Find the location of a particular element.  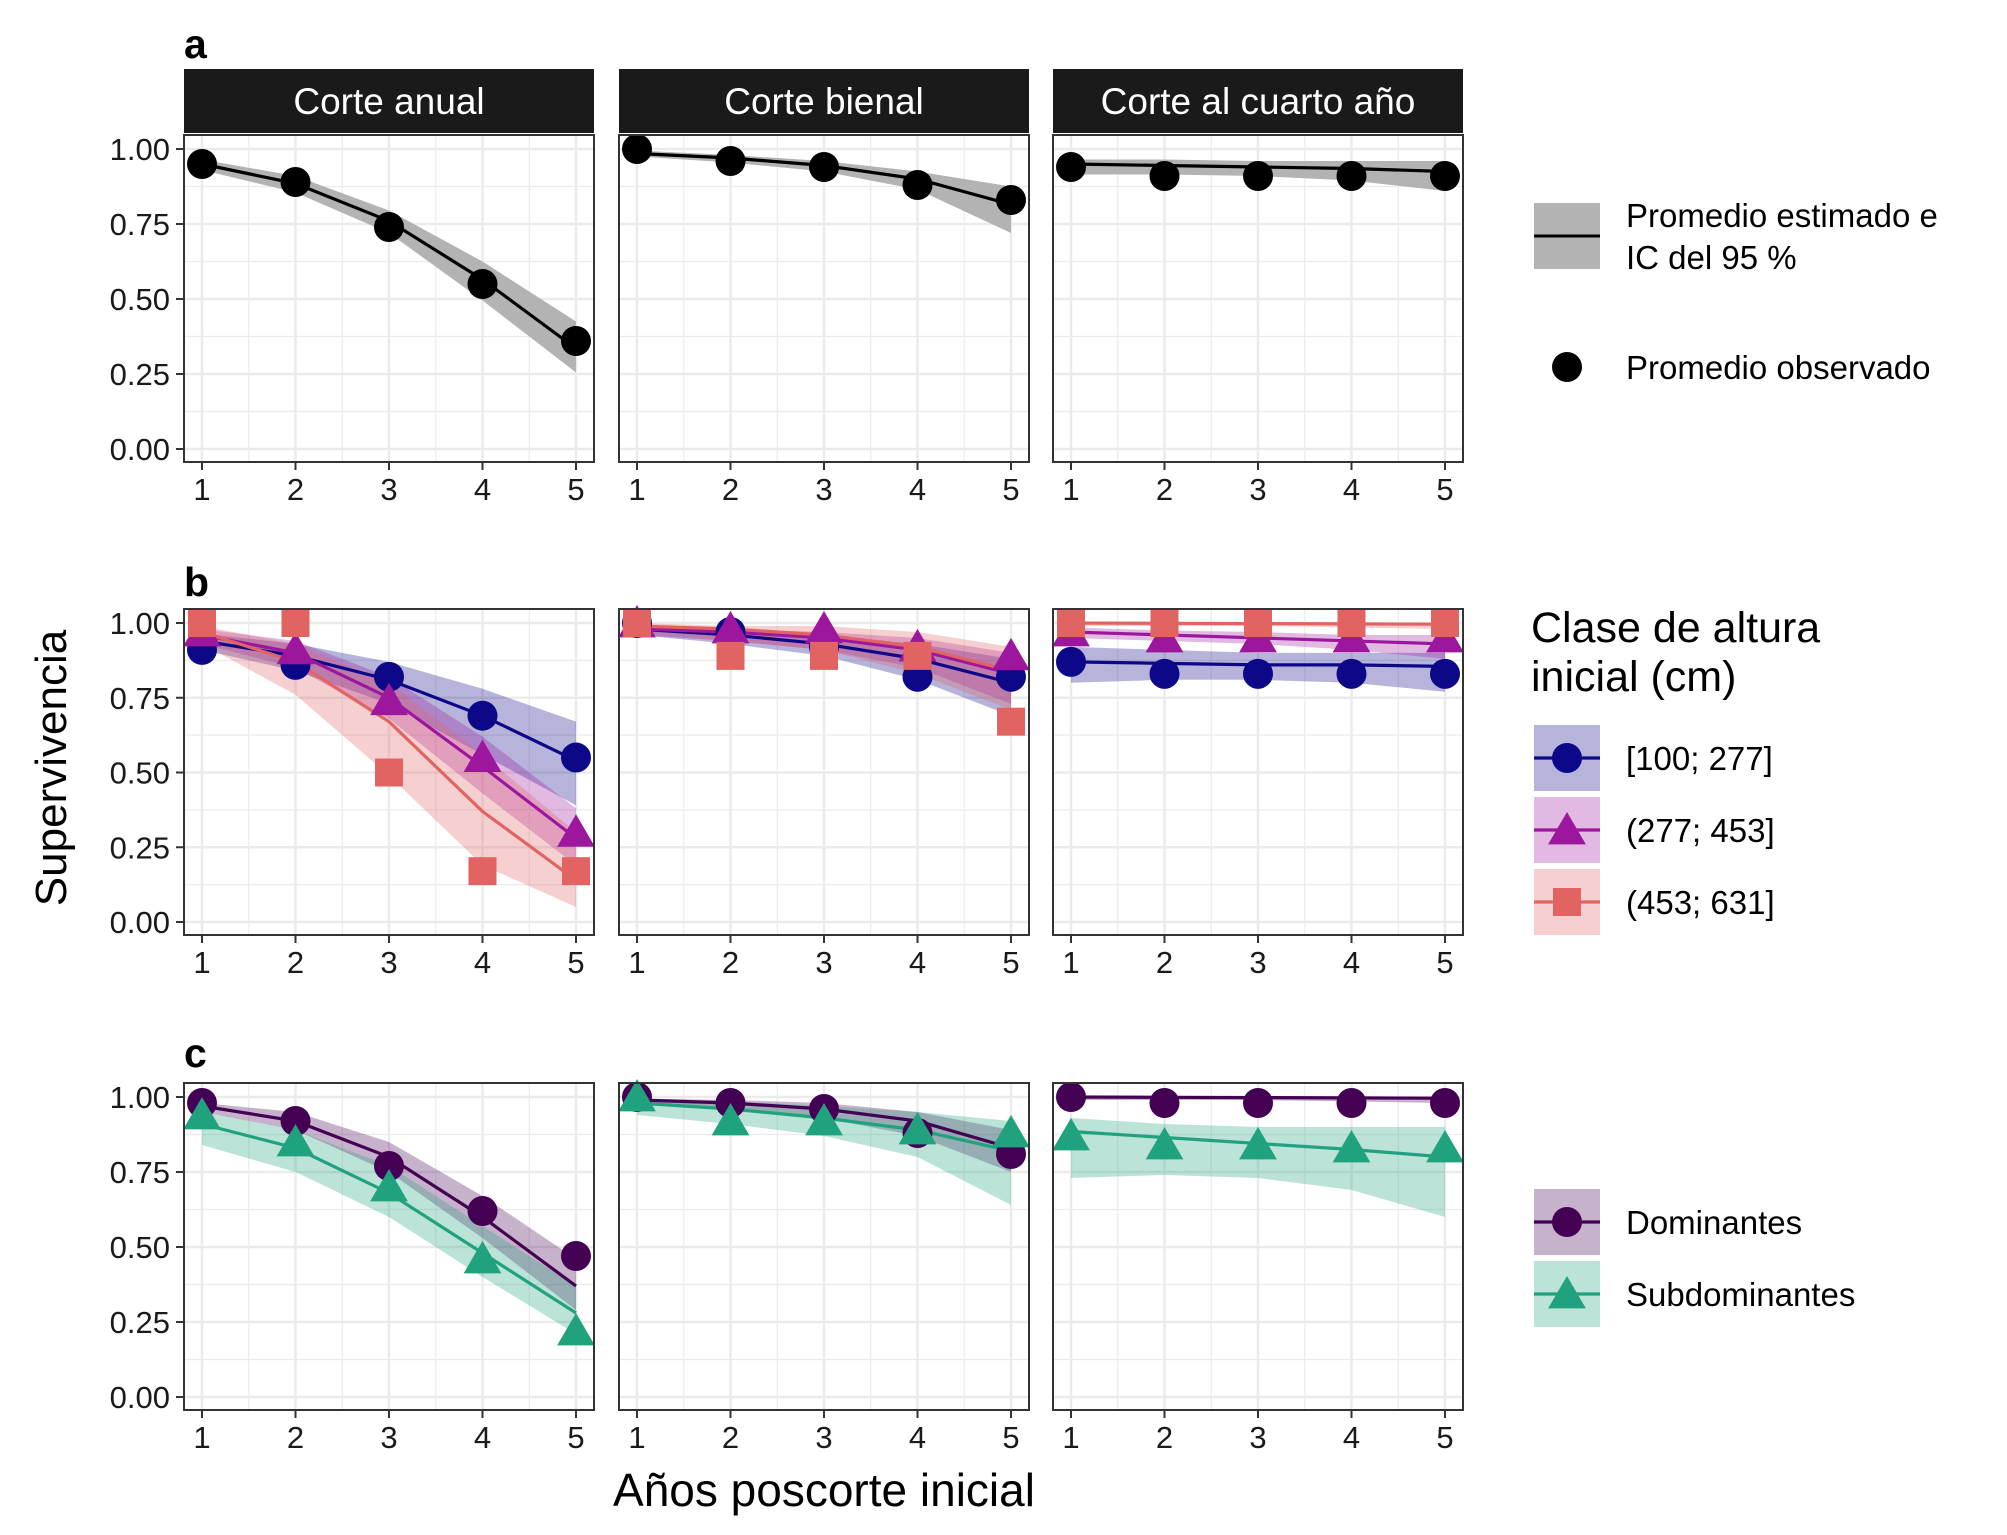

x-tick-label: 2 is located at coordinates (295, 962).